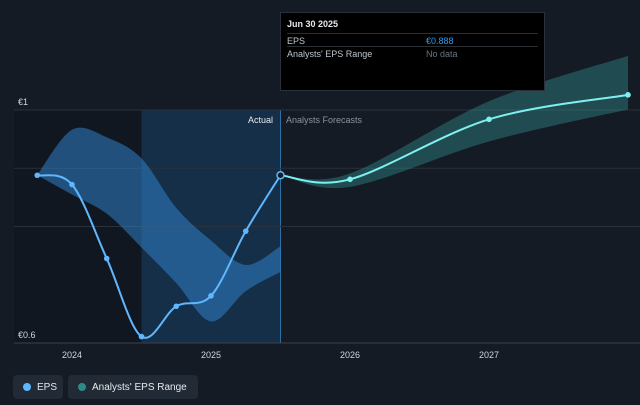  Describe the element at coordinates (139, 387) in the screenshot. I see `legend-range-label: Analysts' EPS Range` at that location.